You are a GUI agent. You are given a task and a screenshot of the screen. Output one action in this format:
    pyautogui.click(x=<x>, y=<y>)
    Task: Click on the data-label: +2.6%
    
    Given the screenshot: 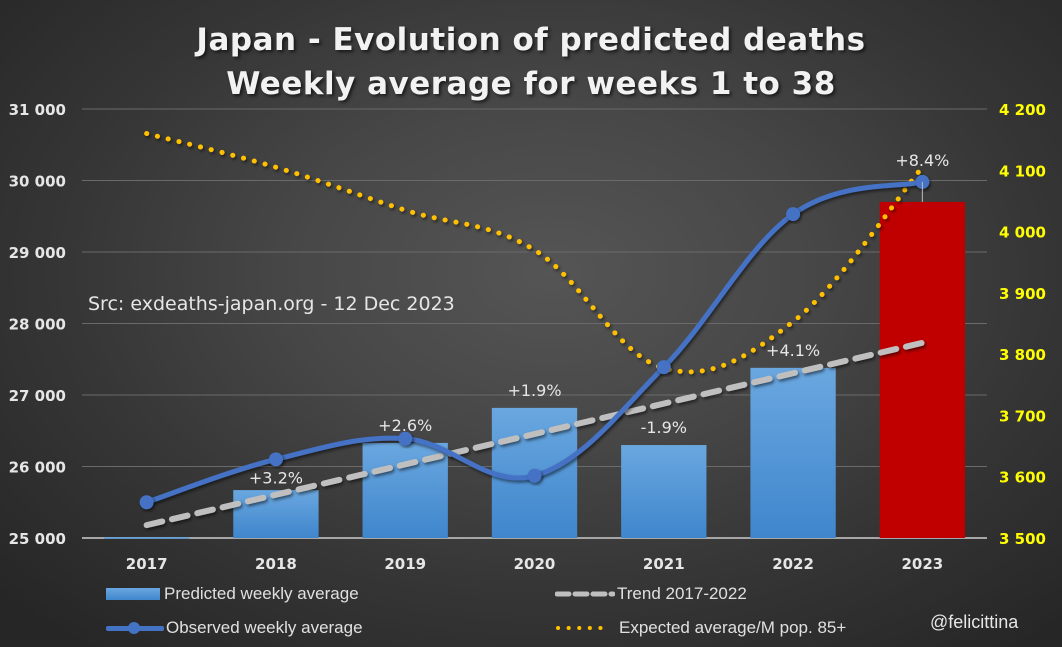 What is the action you would take?
    pyautogui.click(x=405, y=425)
    